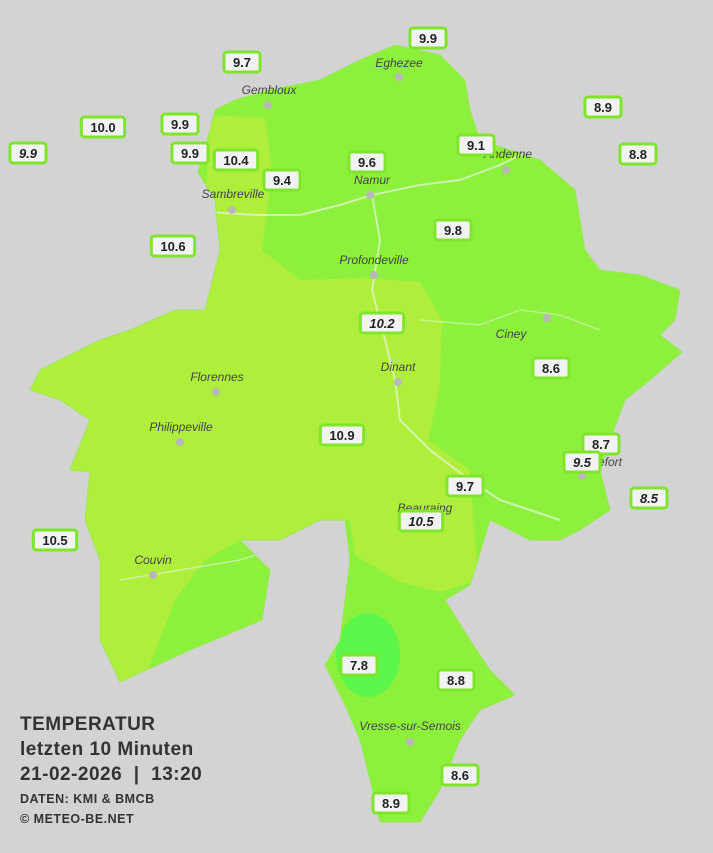 This screenshot has height=853, width=713. I want to click on city-label: Namur, so click(372, 180).